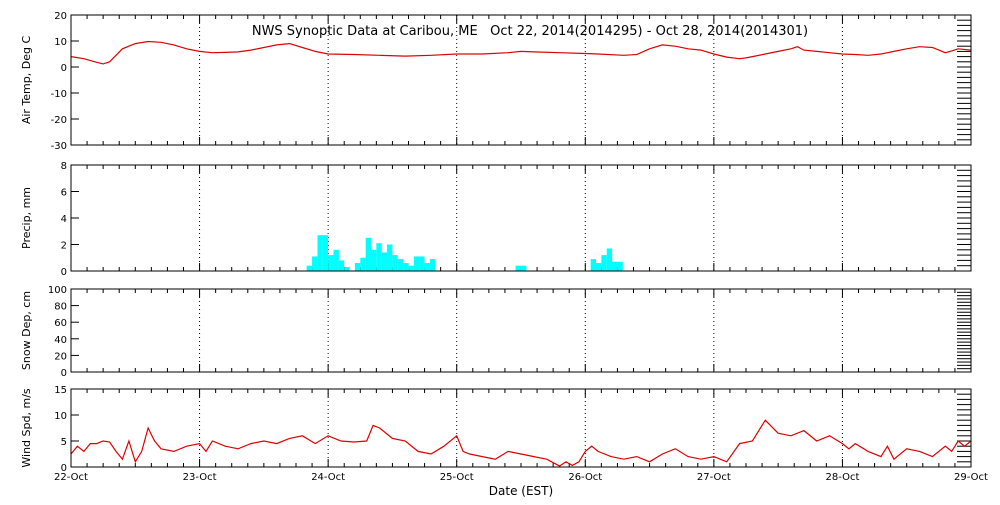  What do you see at coordinates (60, 307) in the screenshot?
I see `y-tick-label: 80` at bounding box center [60, 307].